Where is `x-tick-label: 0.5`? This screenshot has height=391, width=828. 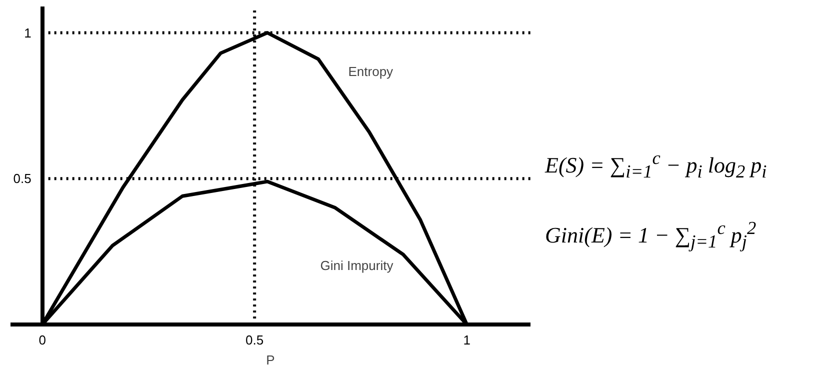
x-tick-label: 0.5 is located at coordinates (255, 340).